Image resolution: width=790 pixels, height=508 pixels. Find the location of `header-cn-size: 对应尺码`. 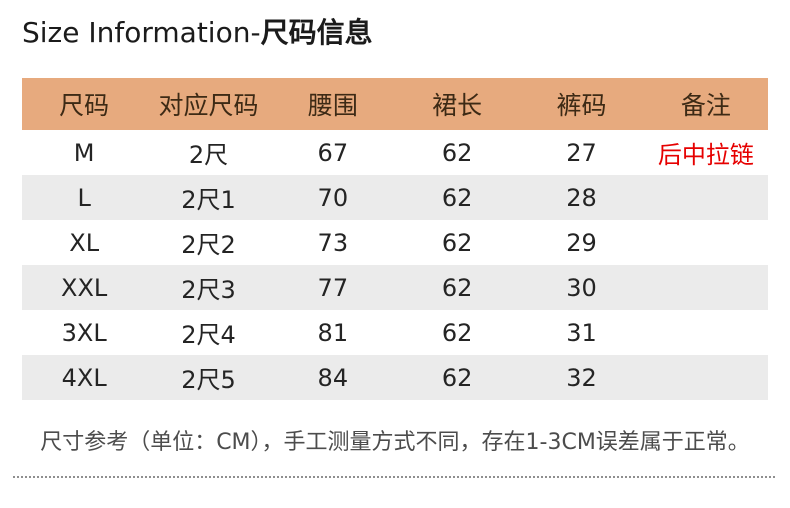

header-cn-size: 对应尺码 is located at coordinates (208, 105).